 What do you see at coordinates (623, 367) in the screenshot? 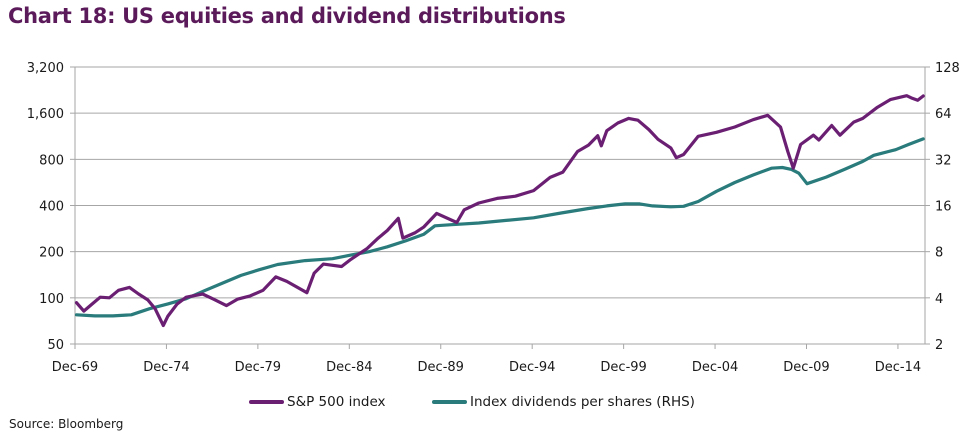
I see `x-tick-label: Dec-99` at bounding box center [623, 367].